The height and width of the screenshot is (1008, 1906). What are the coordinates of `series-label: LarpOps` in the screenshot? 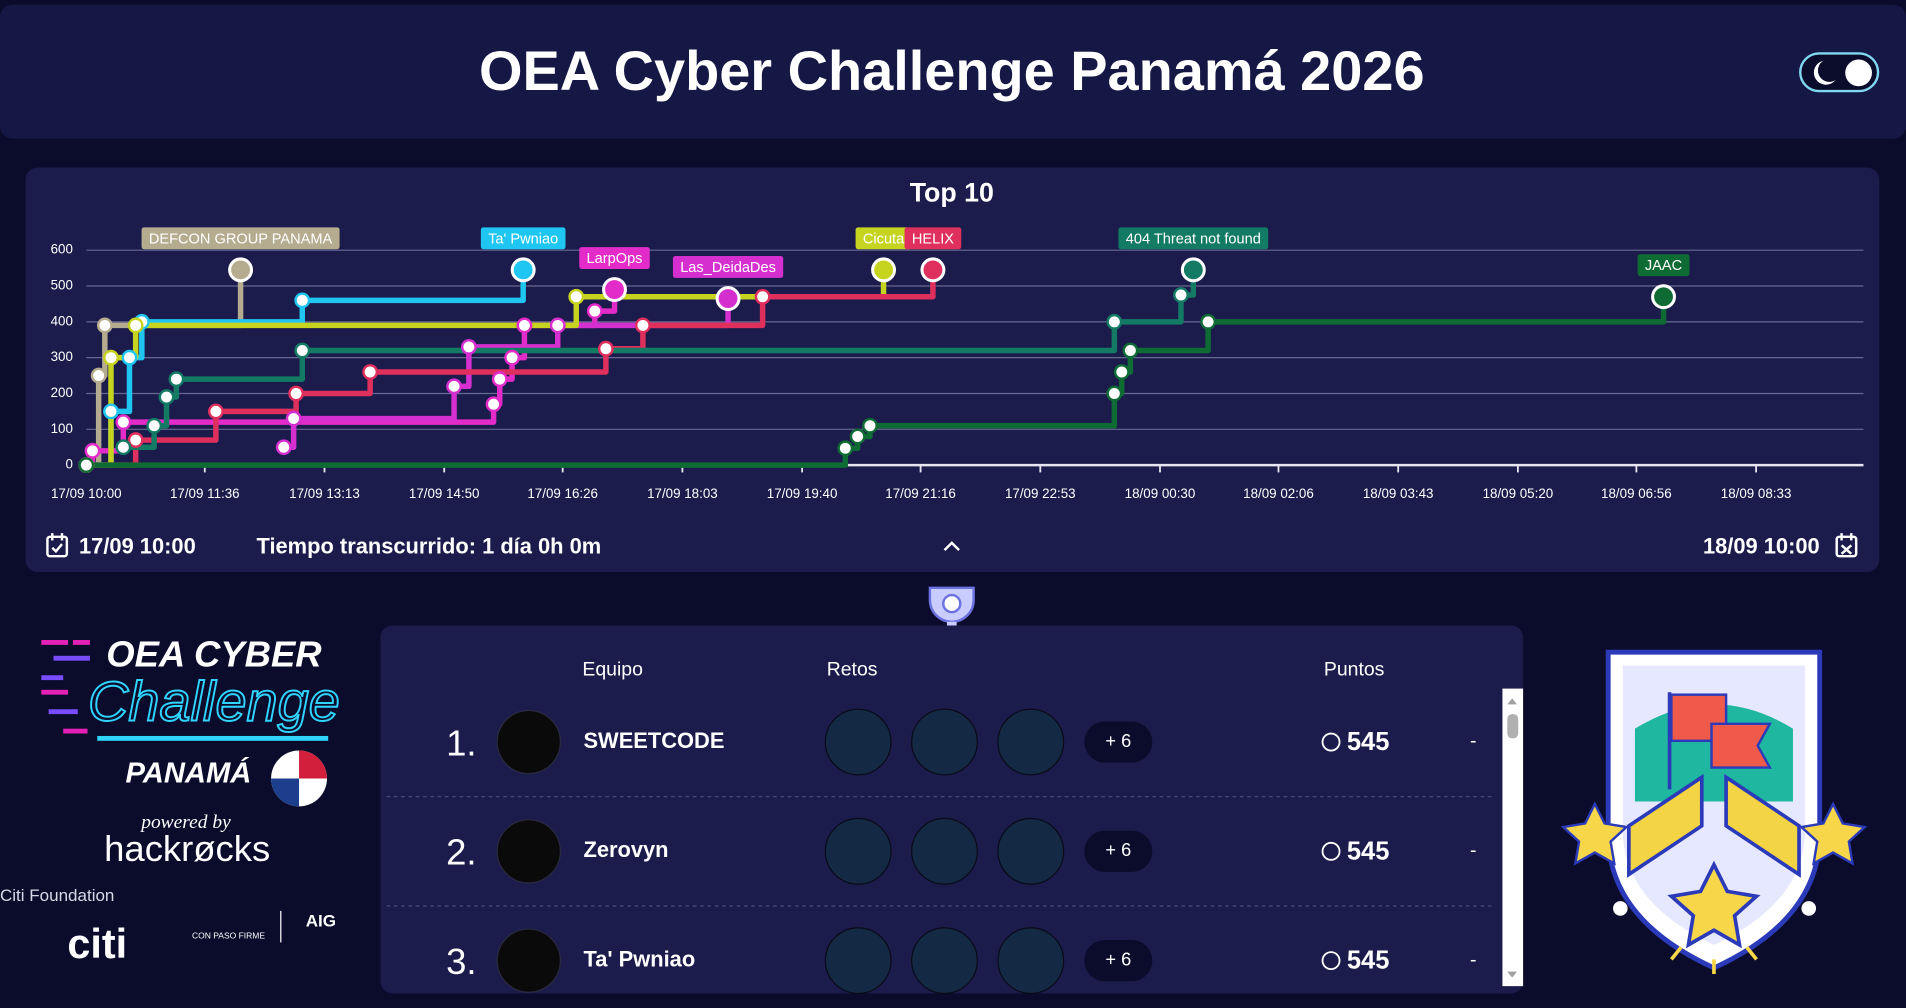 It's located at (615, 259).